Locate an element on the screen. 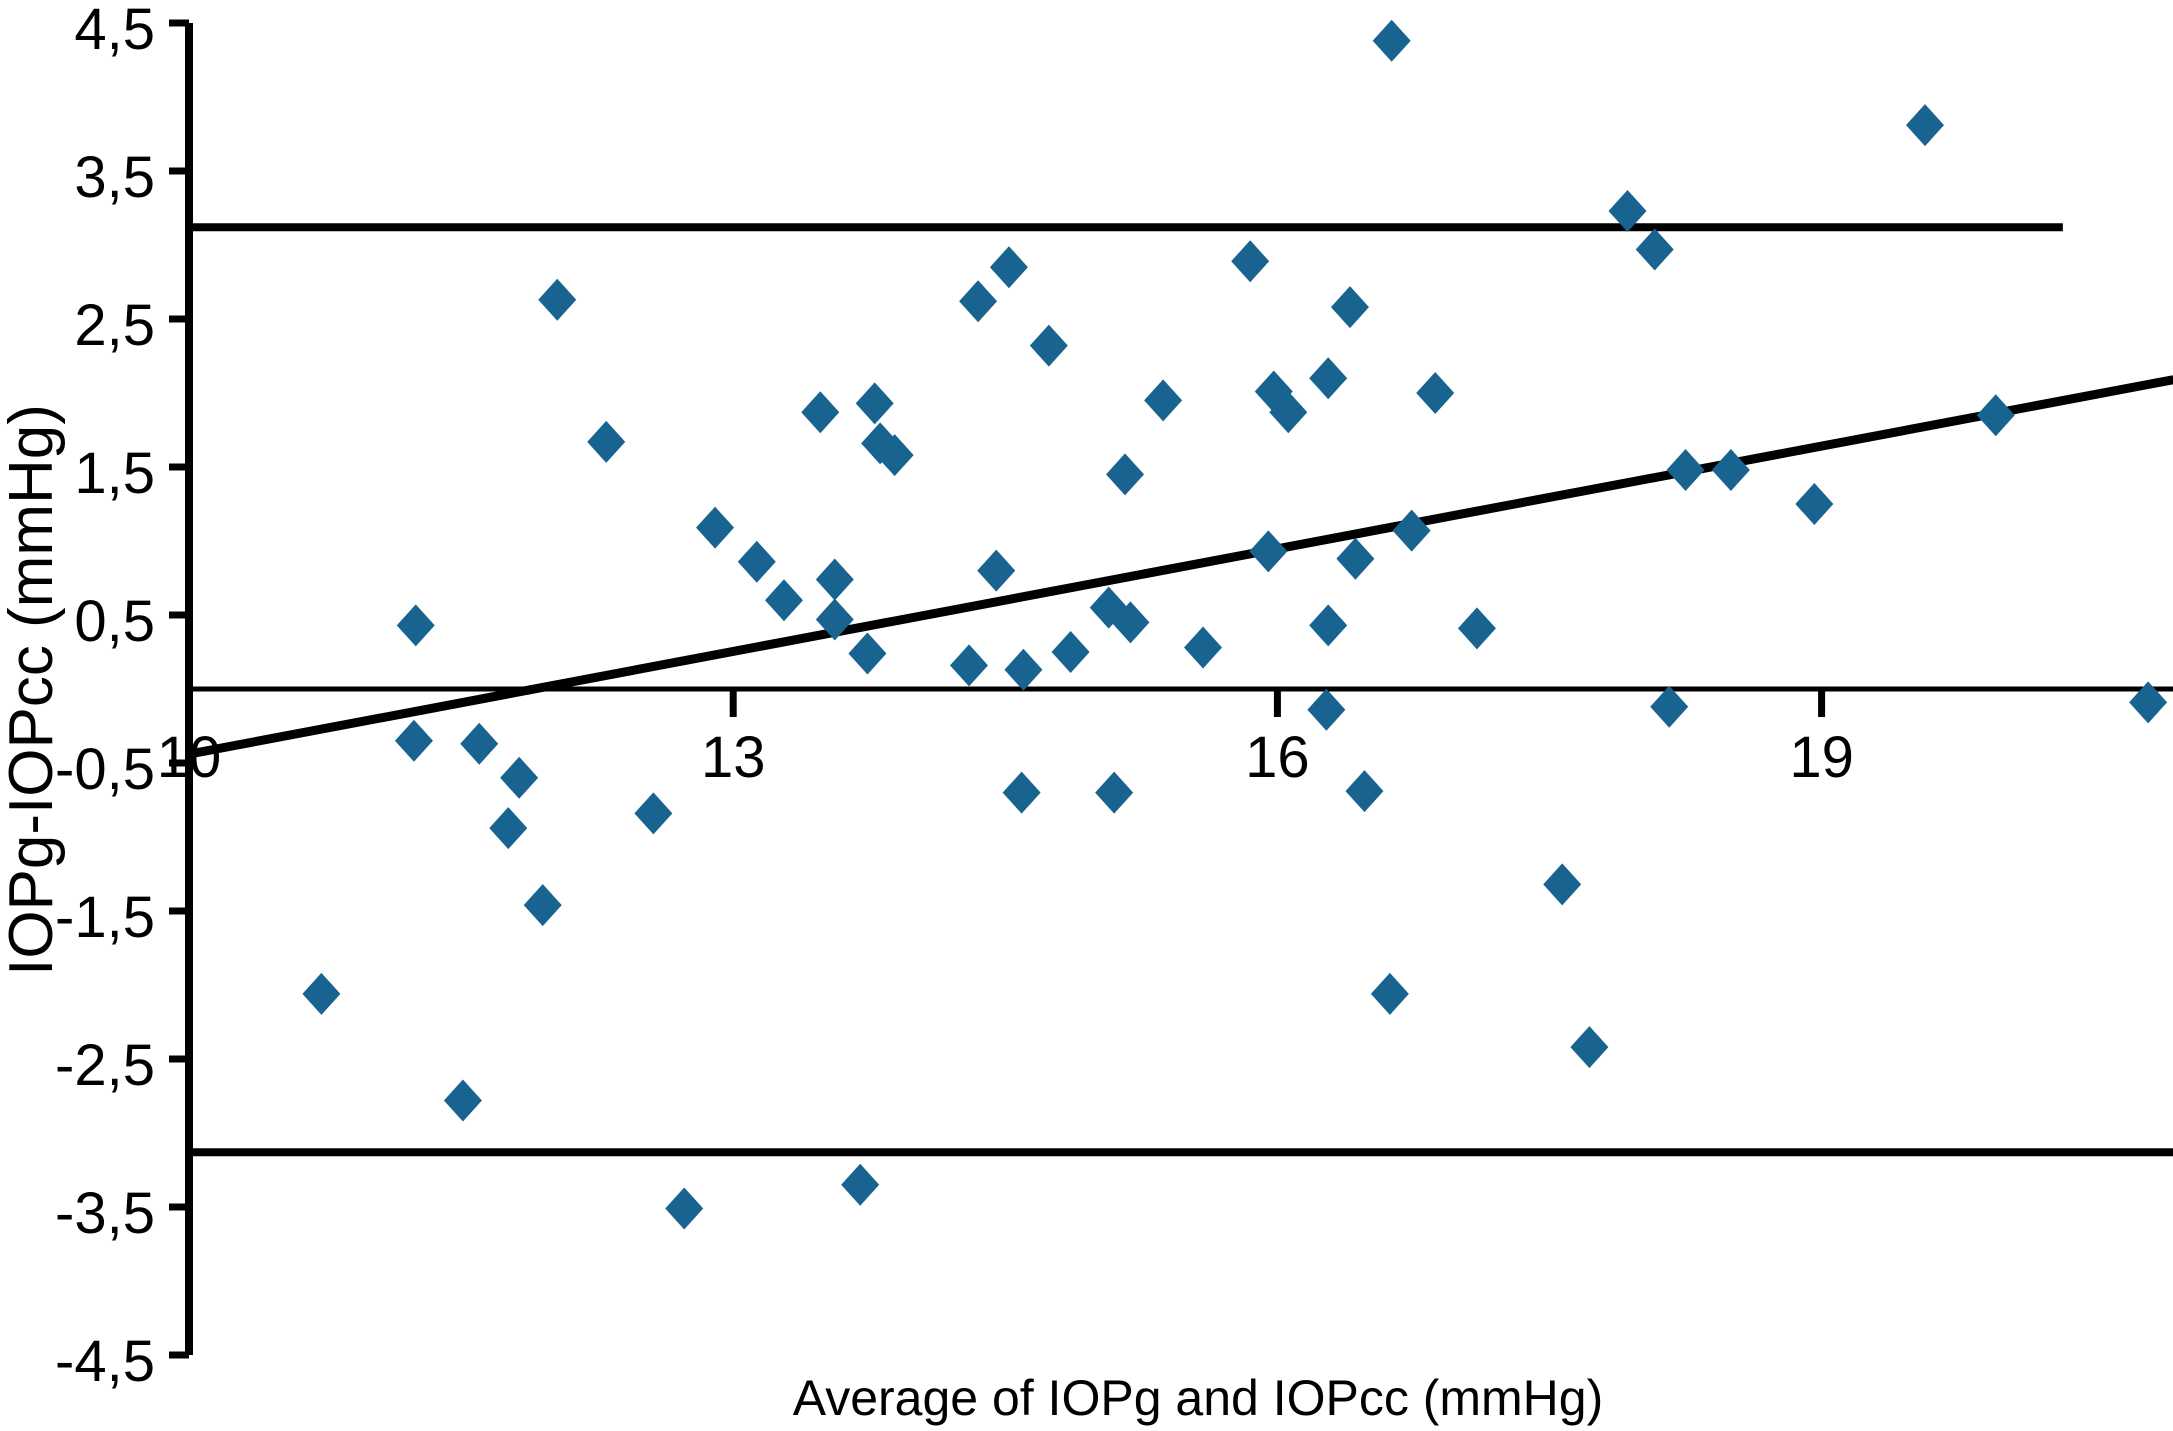 This screenshot has width=2173, height=1431. x-axis-tick-label: 19 is located at coordinates (1821, 757).